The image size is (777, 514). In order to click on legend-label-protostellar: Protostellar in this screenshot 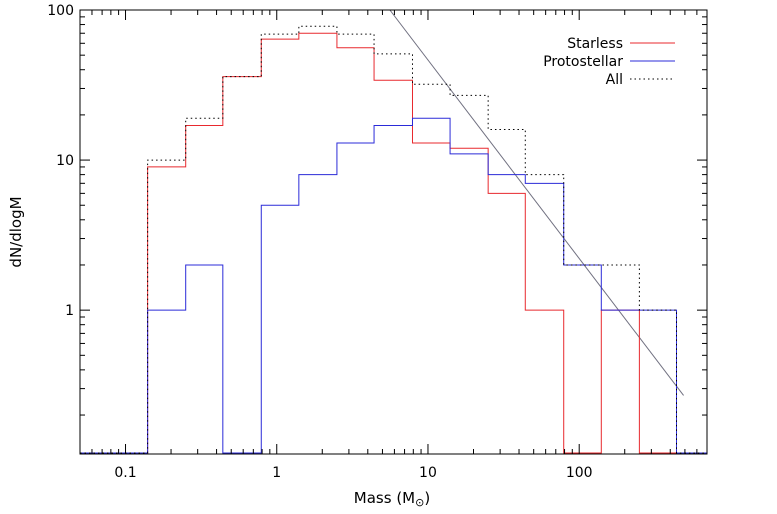, I will do `click(583, 62)`.